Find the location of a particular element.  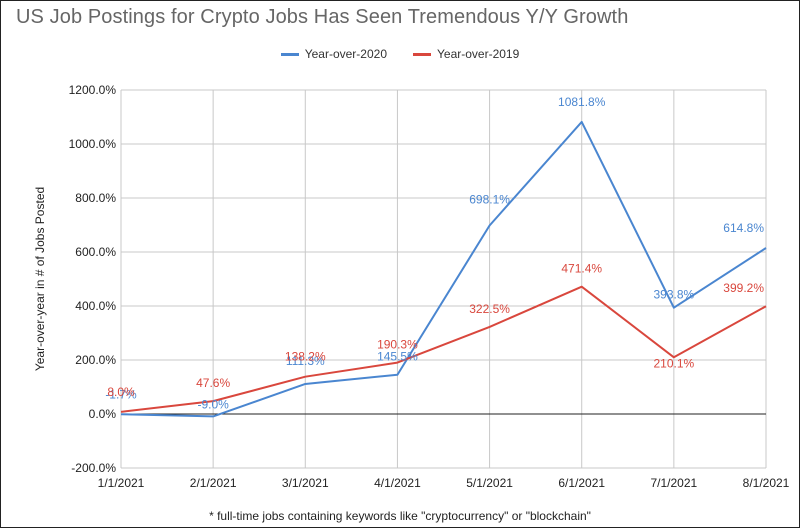

x-tick-label: 4/1/2021 is located at coordinates (397, 483).